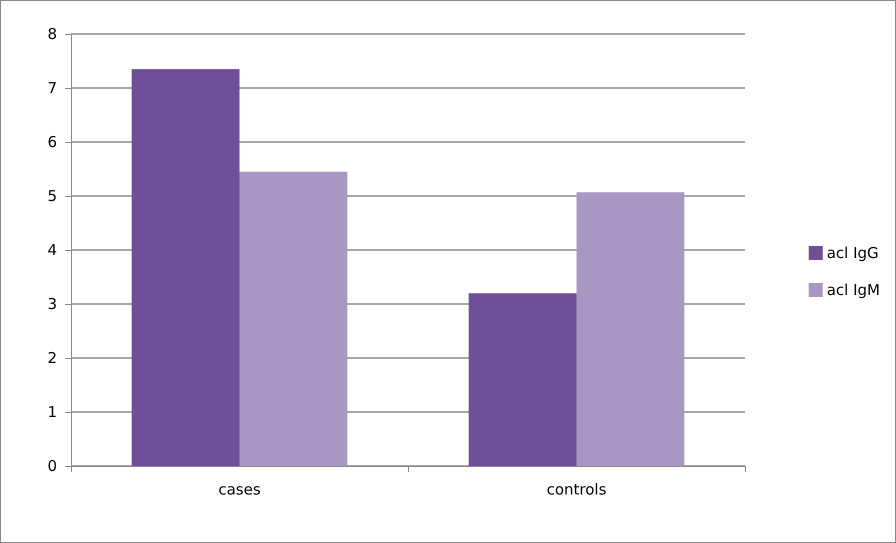 The width and height of the screenshot is (896, 543). Describe the element at coordinates (52, 88) in the screenshot. I see `y-tick-label: 7` at that location.